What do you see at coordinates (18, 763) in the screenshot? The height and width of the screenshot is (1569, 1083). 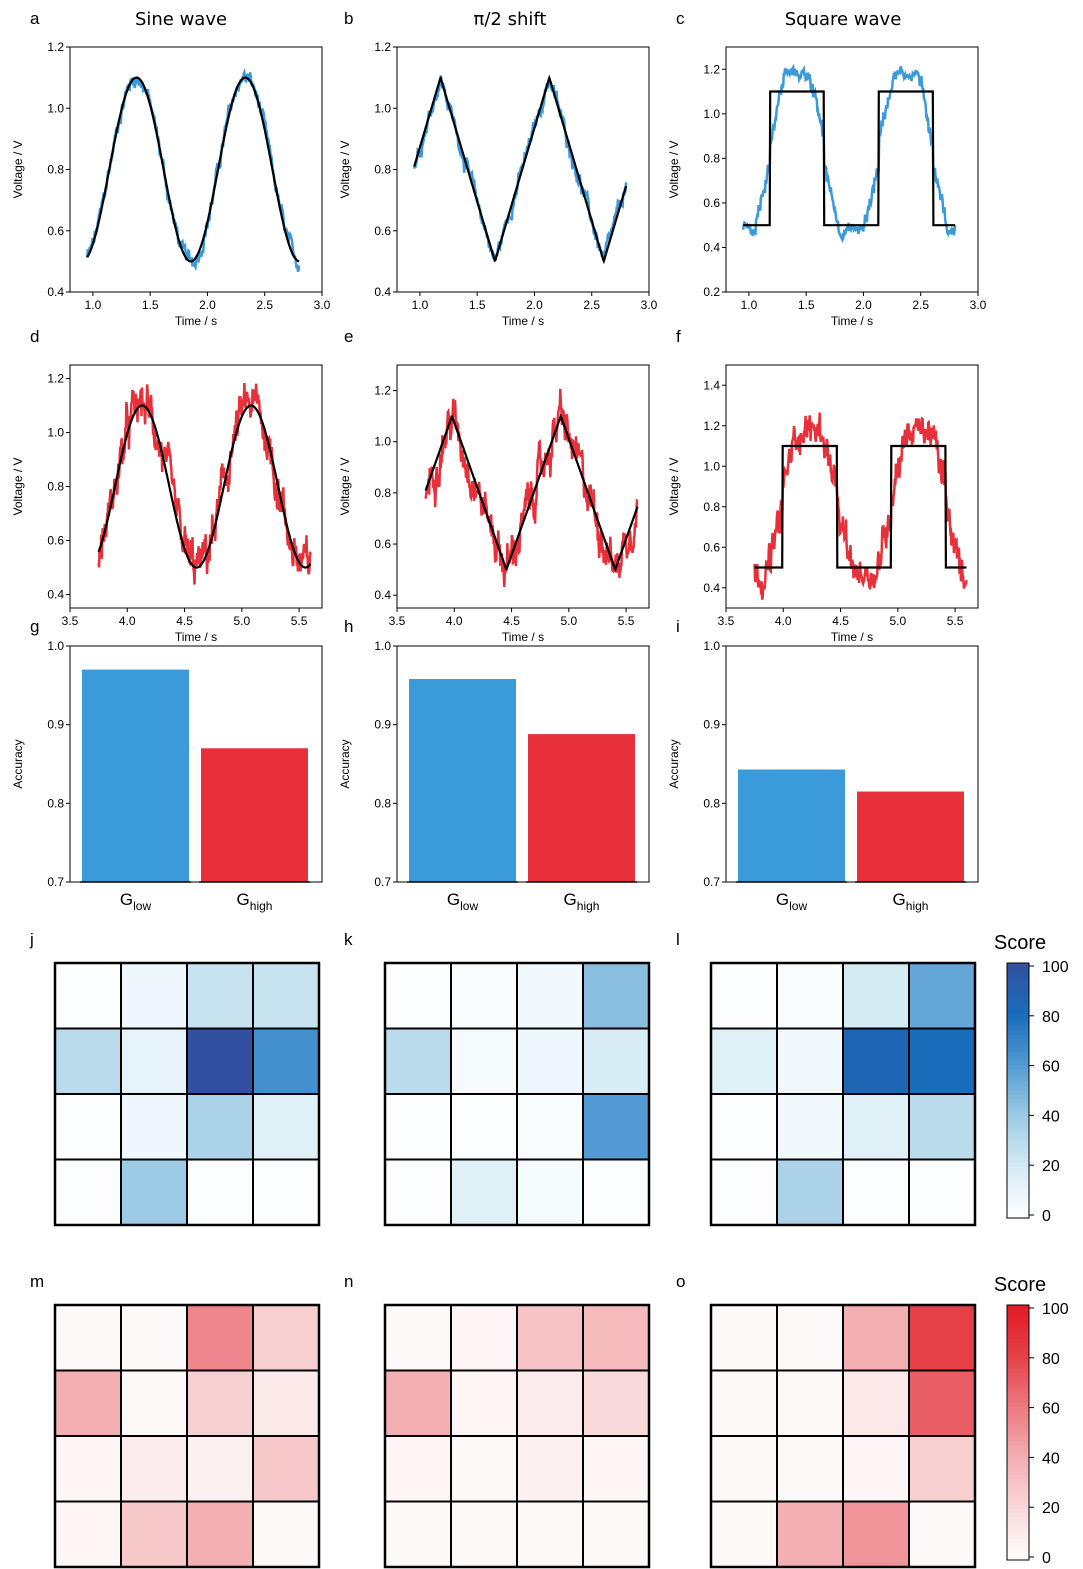 I see `y-axis-label: Accuracy` at bounding box center [18, 763].